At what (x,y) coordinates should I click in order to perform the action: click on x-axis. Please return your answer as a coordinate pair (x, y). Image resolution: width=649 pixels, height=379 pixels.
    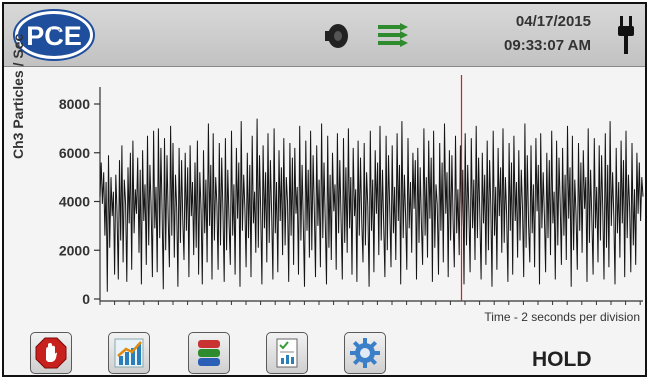
    Looking at the image, I should click on (371, 302).